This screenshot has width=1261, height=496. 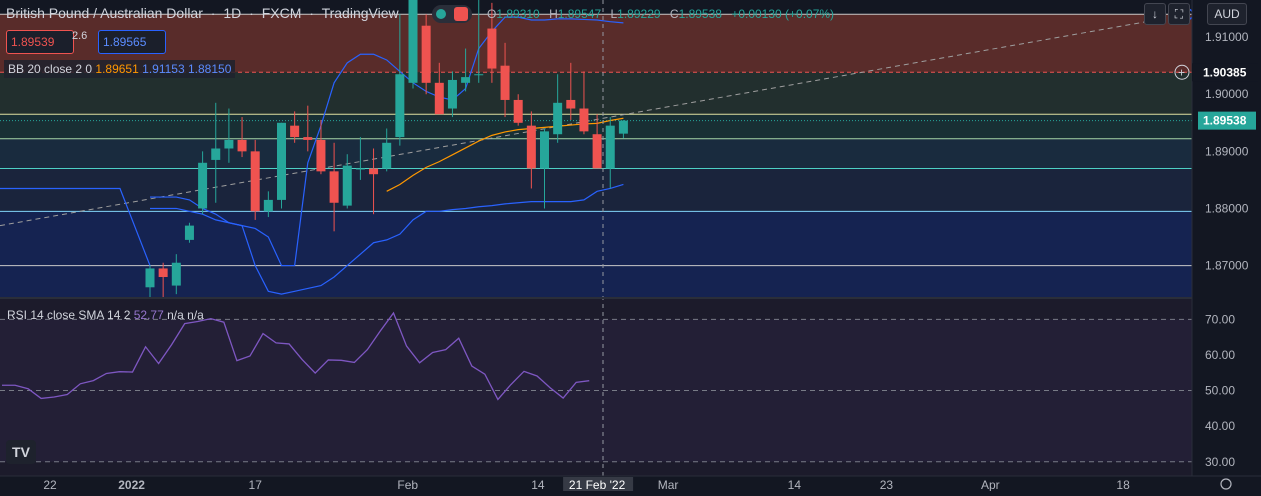 I want to click on price-tick-label: 1.90000, so click(x=1227, y=94).